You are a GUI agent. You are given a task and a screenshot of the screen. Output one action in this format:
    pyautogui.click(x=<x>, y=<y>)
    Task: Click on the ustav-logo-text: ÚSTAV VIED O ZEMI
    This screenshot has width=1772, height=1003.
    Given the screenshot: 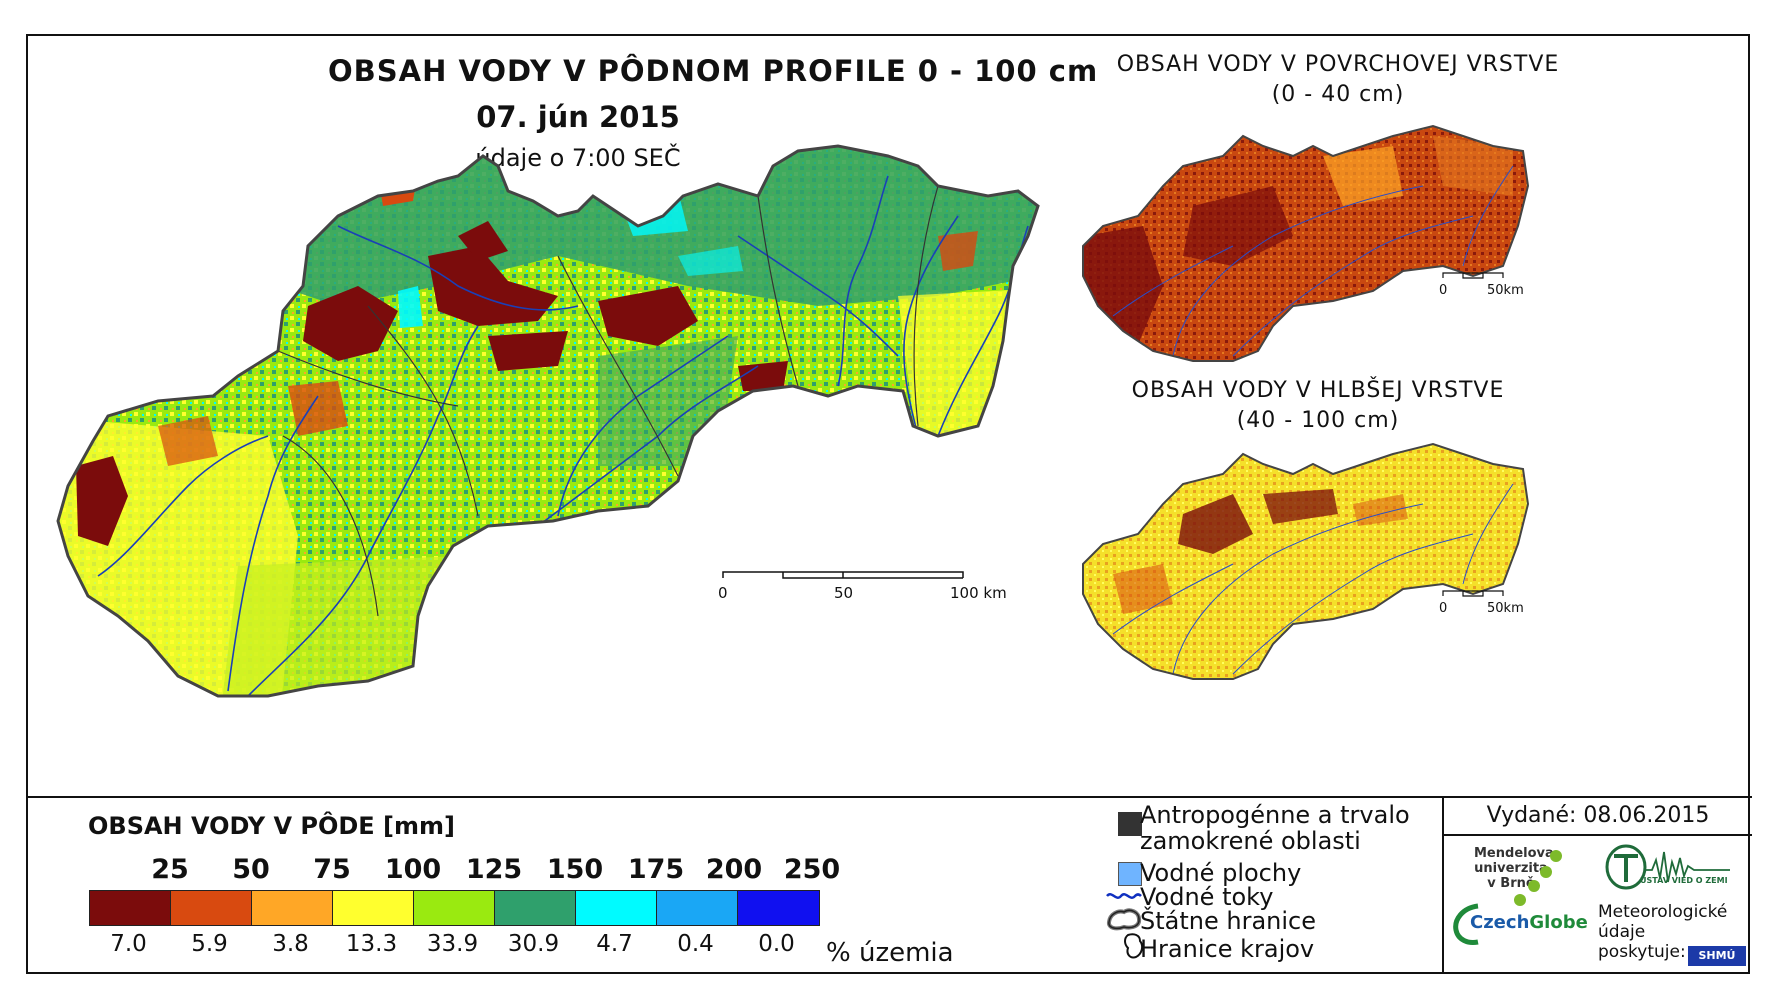 What is the action you would take?
    pyautogui.click(x=1684, y=880)
    